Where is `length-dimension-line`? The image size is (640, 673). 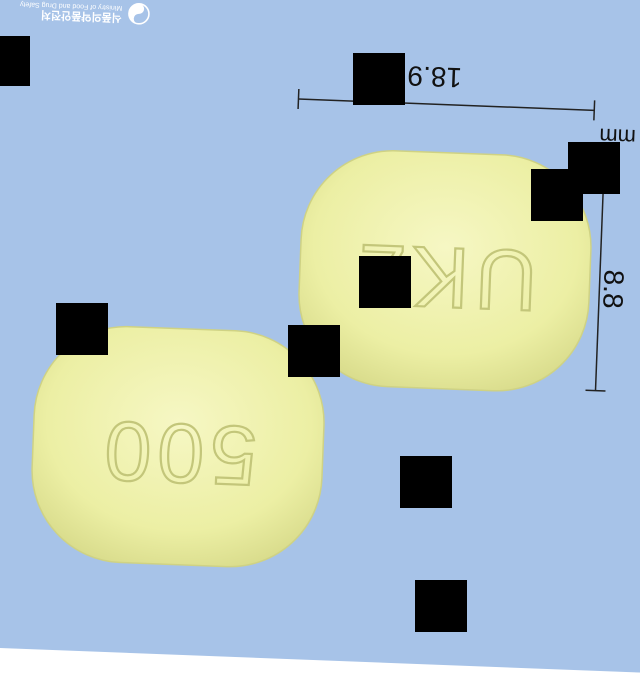 length-dimension-line is located at coordinates (446, 104).